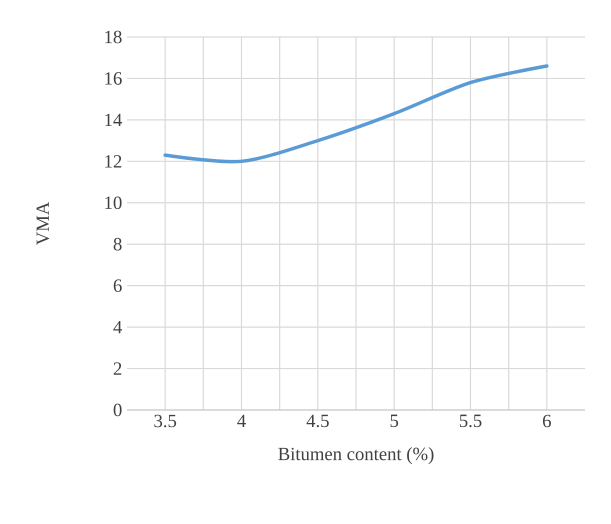 This screenshot has width=611, height=524. Describe the element at coordinates (356, 114) in the screenshot. I see `line-series` at that location.